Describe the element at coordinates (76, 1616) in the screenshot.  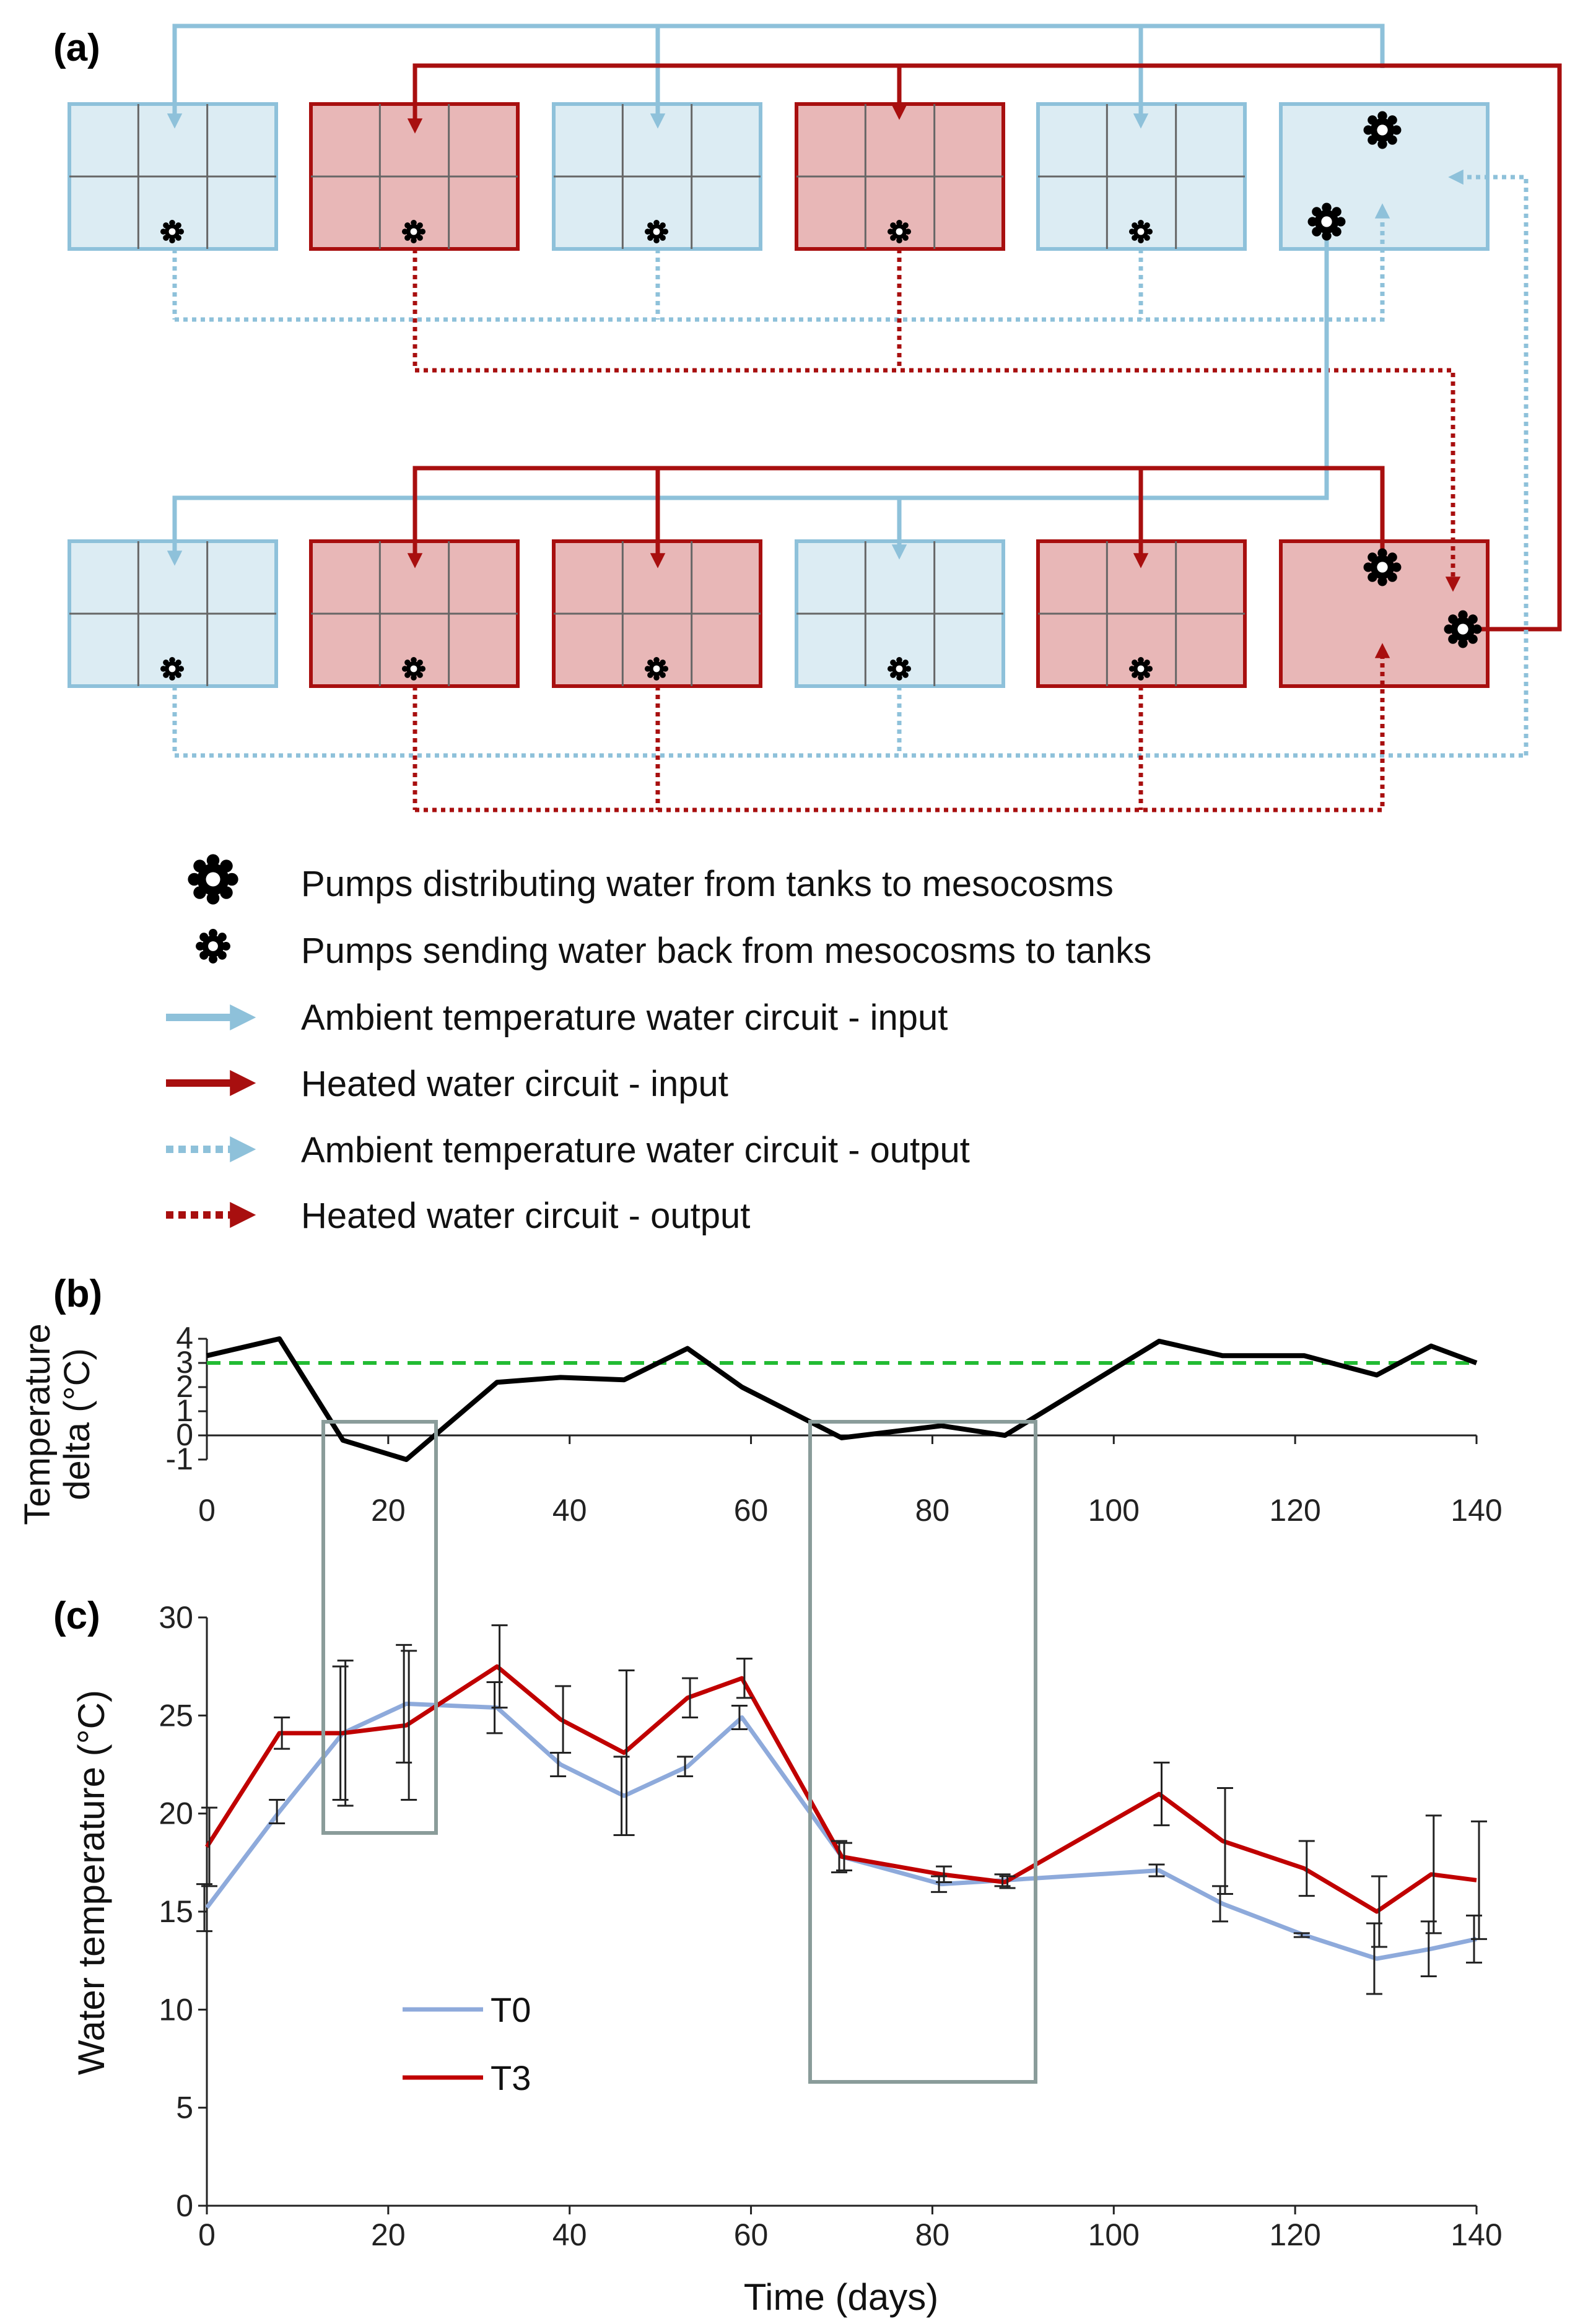
I see `panel-c-label: (c)` at that location.